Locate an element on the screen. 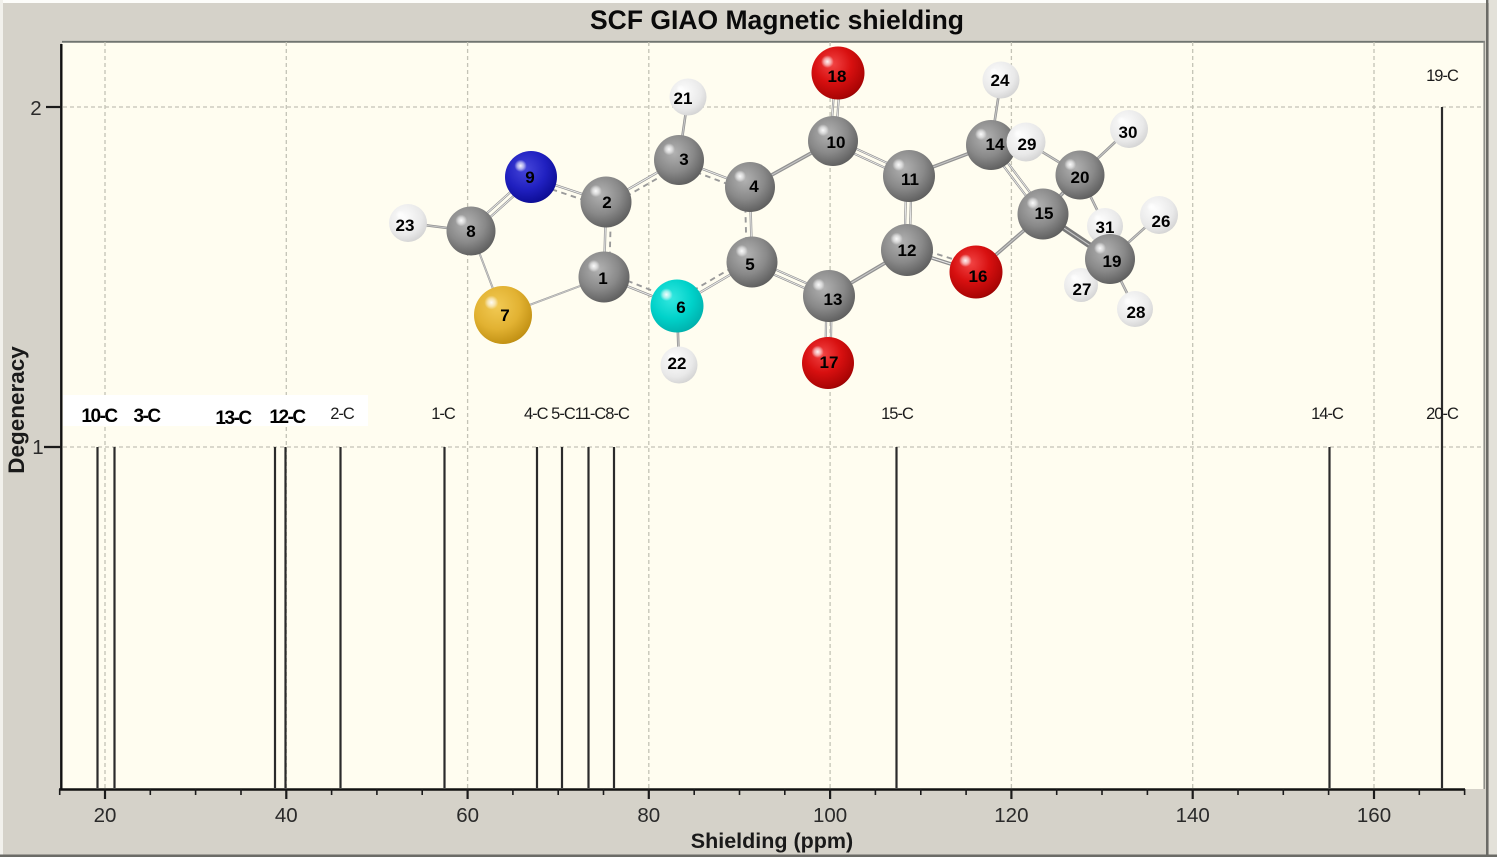 The height and width of the screenshot is (857, 1497). svg-text: 80 is located at coordinates (648, 815).